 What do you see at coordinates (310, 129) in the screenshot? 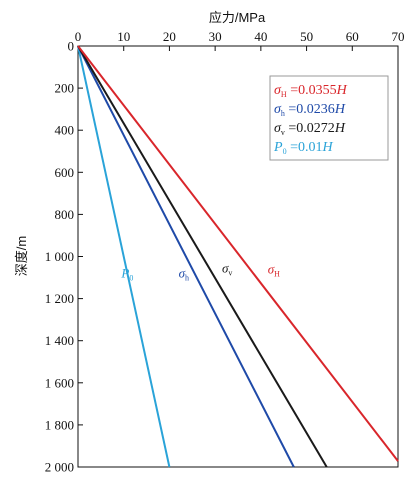
I see `legend-entry: σv =0.0272H` at bounding box center [310, 129].